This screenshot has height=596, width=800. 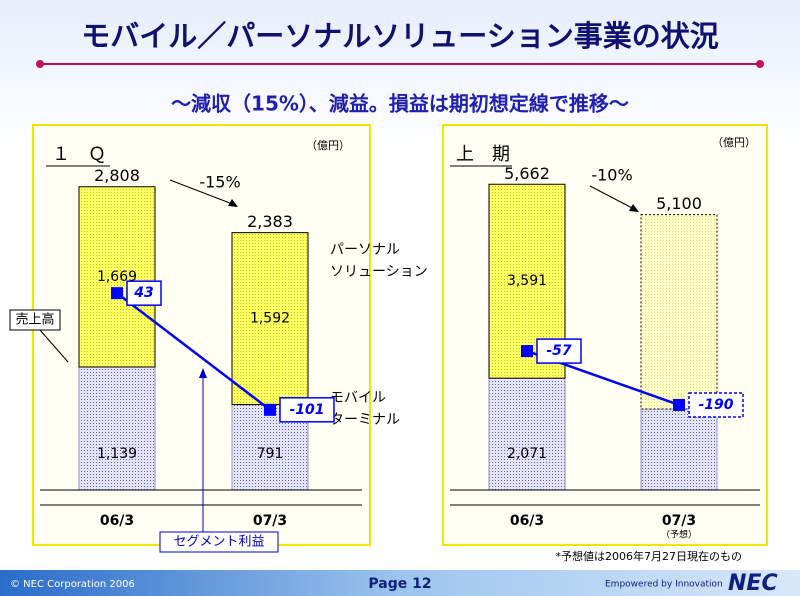 I want to click on value-label: 3,591, so click(x=527, y=281).